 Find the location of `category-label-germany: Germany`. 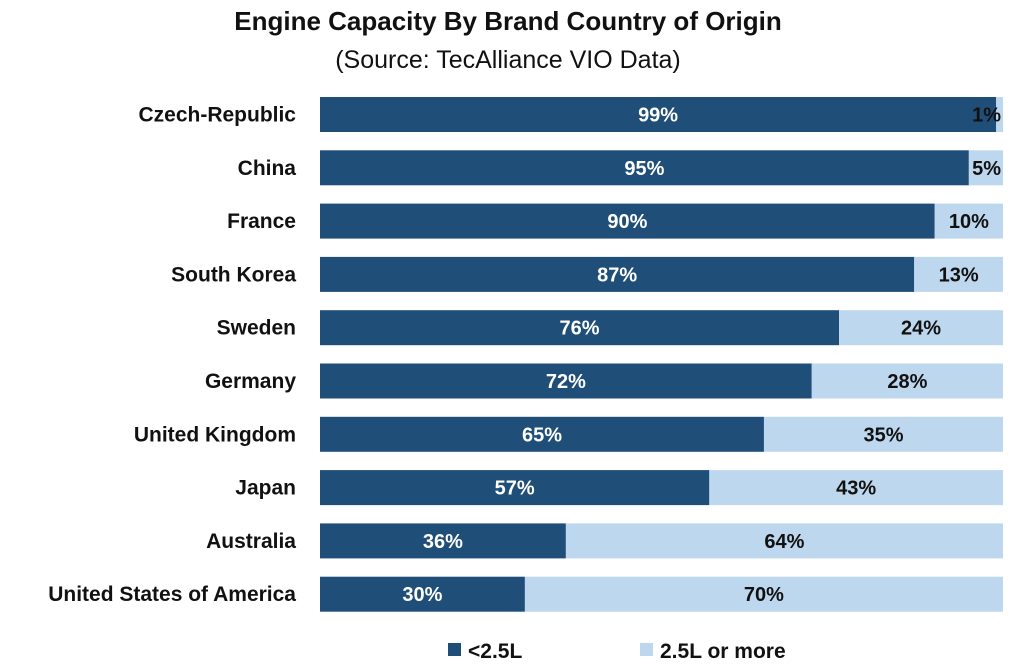

category-label-germany: Germany is located at coordinates (250, 381).